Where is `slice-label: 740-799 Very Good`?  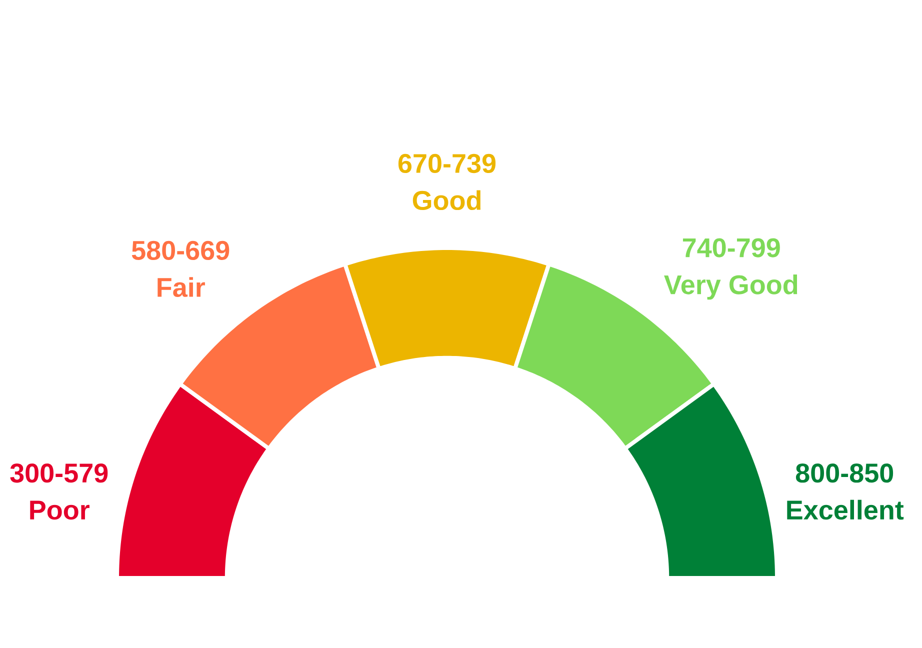
slice-label: 740-799 Very Good is located at coordinates (731, 269).